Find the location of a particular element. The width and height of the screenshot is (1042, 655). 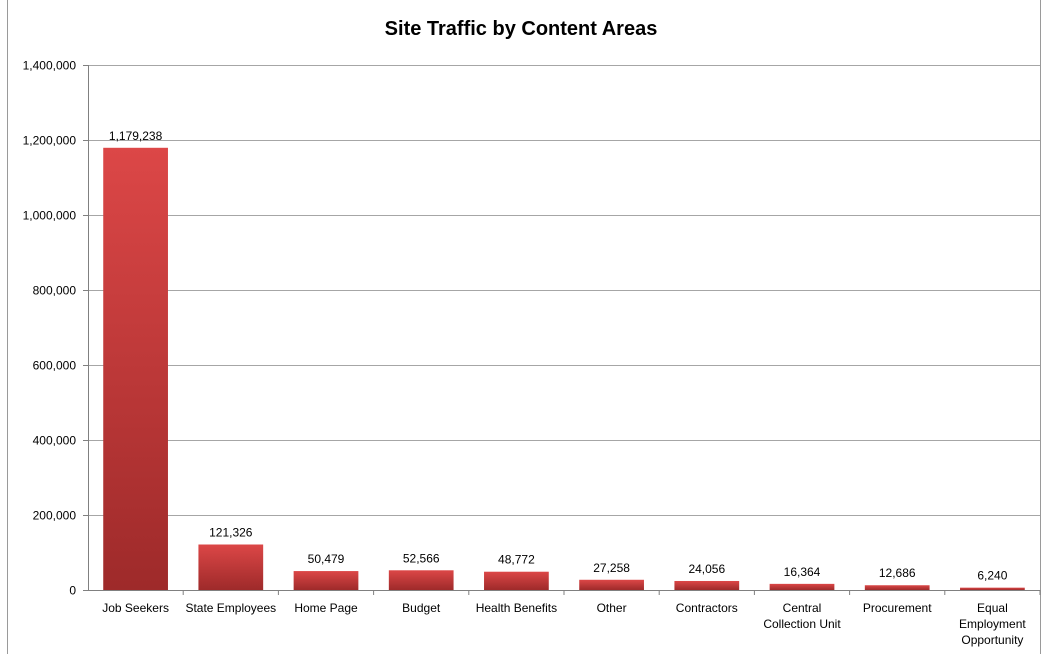

data-label: 48,772 is located at coordinates (516, 560).